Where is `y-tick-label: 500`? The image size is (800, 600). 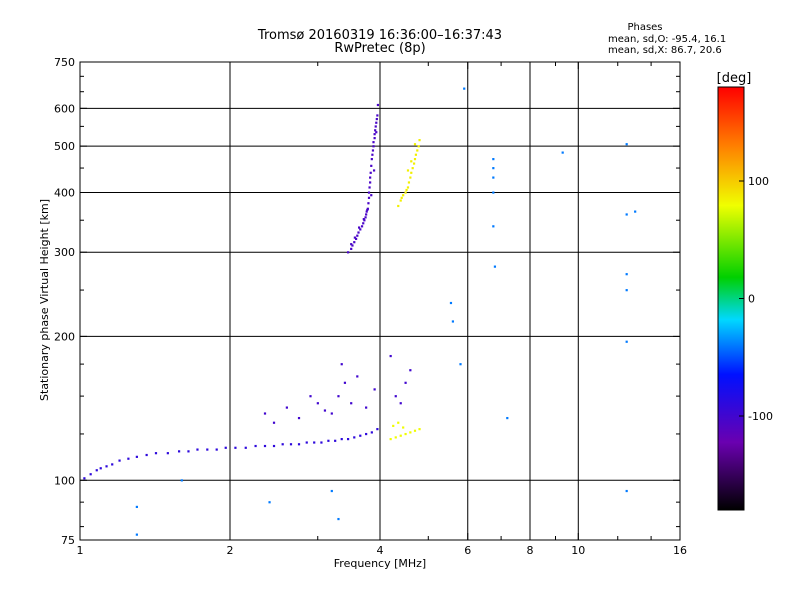
y-tick-label: 500 is located at coordinates (64, 146).